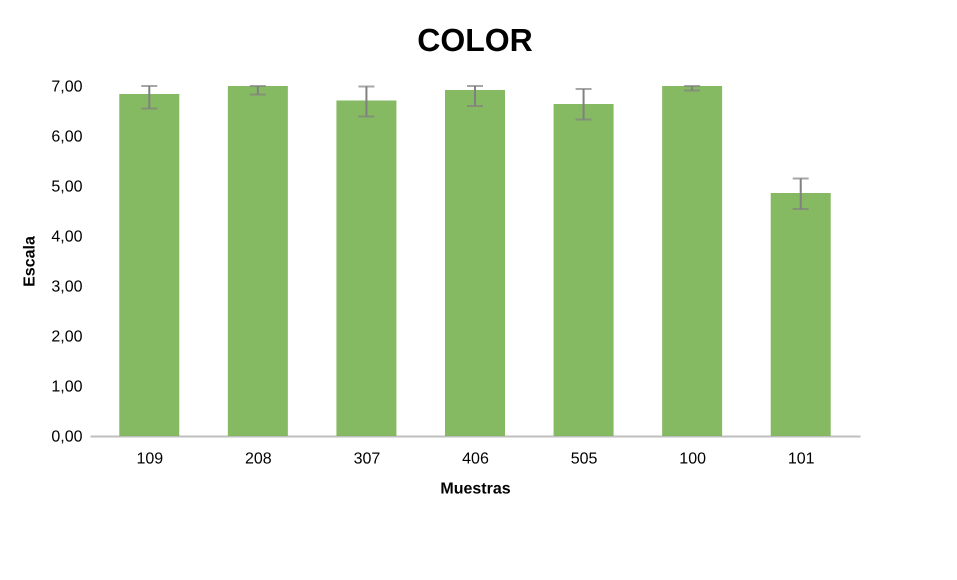 The image size is (957, 580). What do you see at coordinates (801, 459) in the screenshot?
I see `x-tick-label: 101` at bounding box center [801, 459].